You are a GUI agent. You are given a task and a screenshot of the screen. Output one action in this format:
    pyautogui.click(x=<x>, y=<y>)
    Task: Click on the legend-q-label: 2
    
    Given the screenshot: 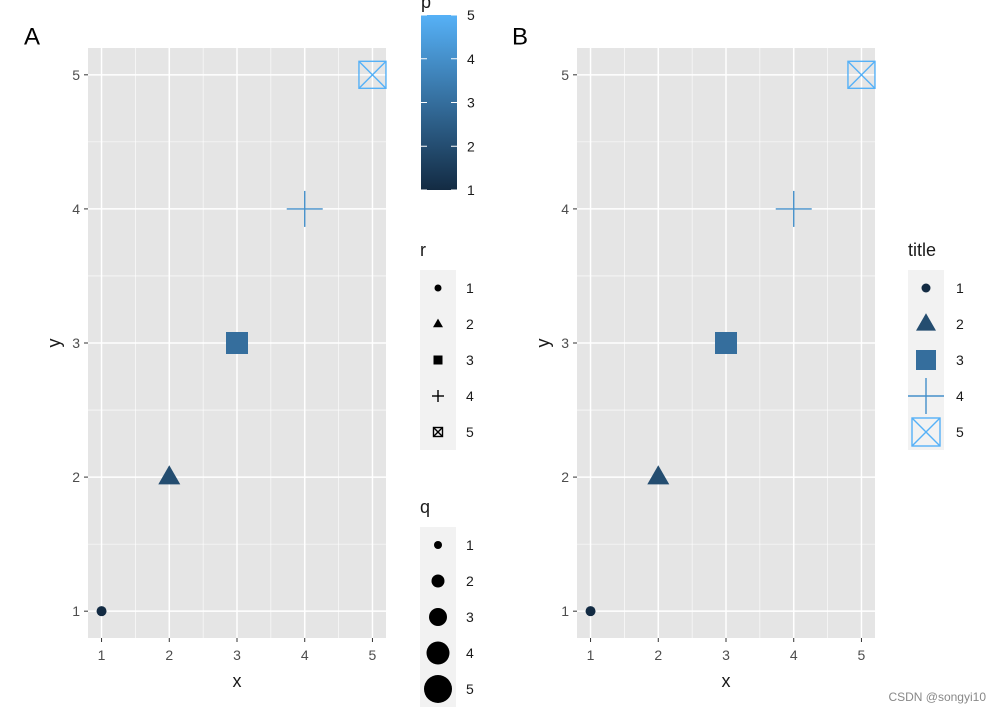 What is the action you would take?
    pyautogui.click(x=470, y=581)
    